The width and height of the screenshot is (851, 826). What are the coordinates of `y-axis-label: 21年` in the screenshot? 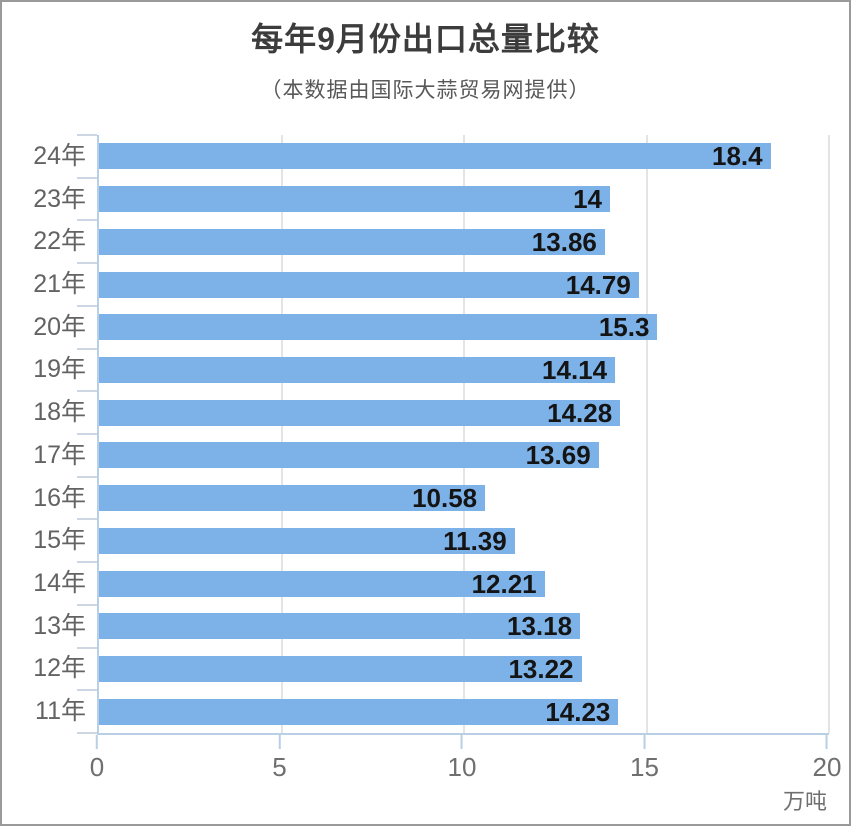 It's located at (59, 284).